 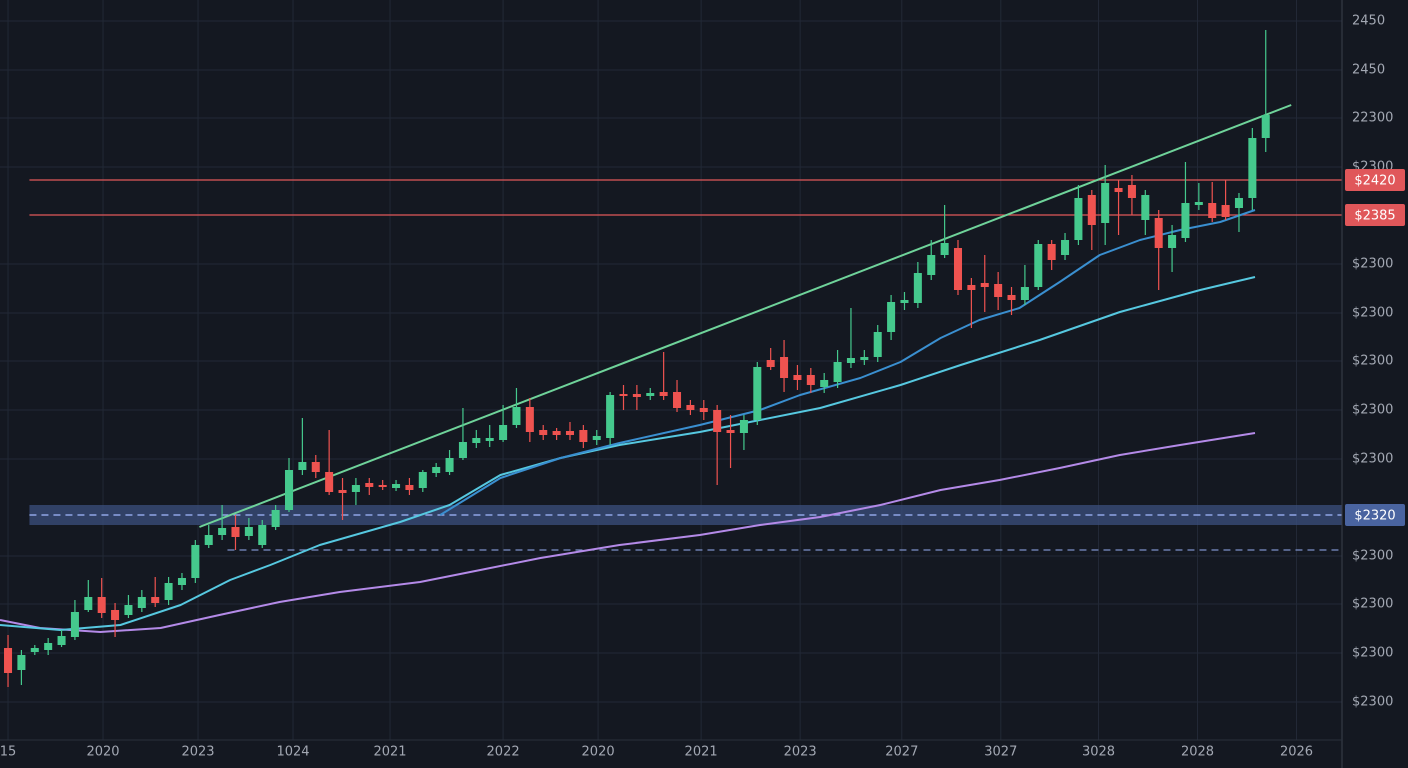 I want to click on y-tick-label: 22300, so click(x=1372, y=118).